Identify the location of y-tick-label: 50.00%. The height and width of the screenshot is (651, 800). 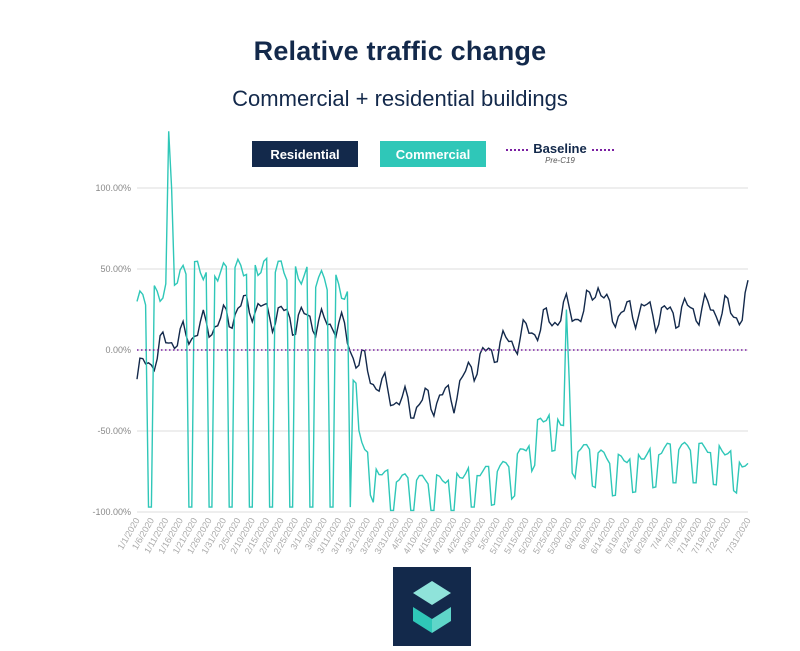
(115, 269).